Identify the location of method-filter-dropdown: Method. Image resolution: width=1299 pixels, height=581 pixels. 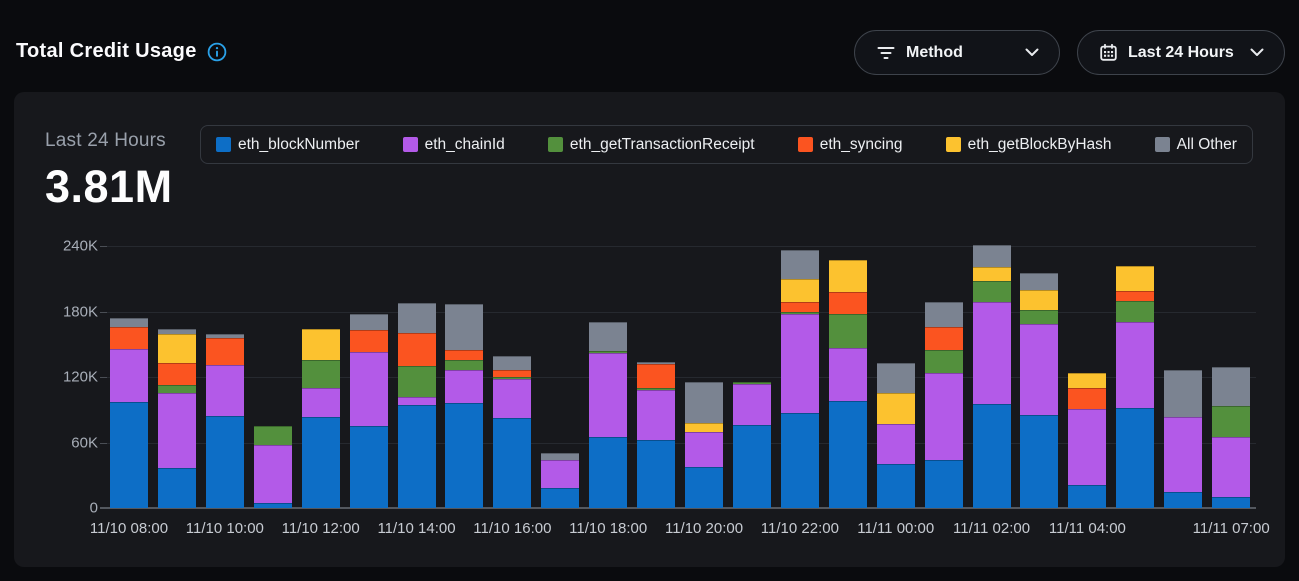
(957, 52).